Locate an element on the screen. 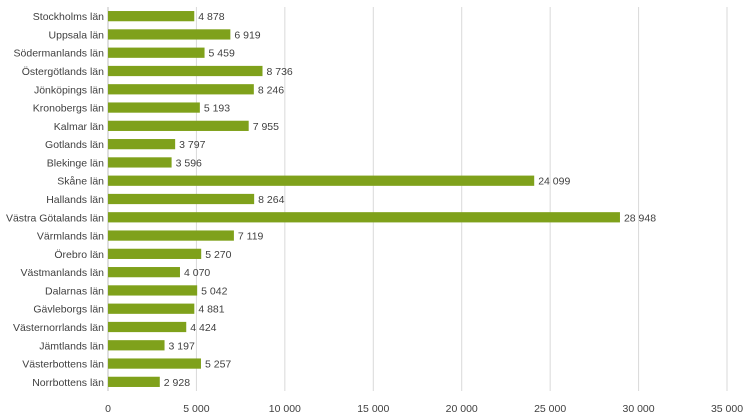 The width and height of the screenshot is (746, 419). category-label: Södermanlands län is located at coordinates (59, 54).